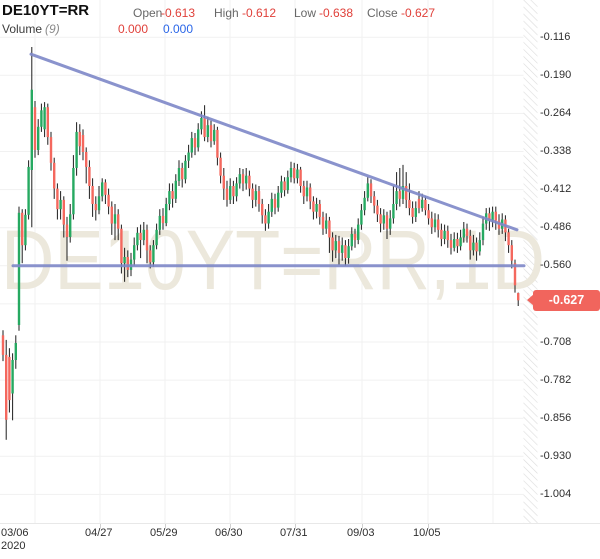 The image size is (600, 559). Describe the element at coordinates (556, 151) in the screenshot. I see `price-axis-label: -0.338` at that location.